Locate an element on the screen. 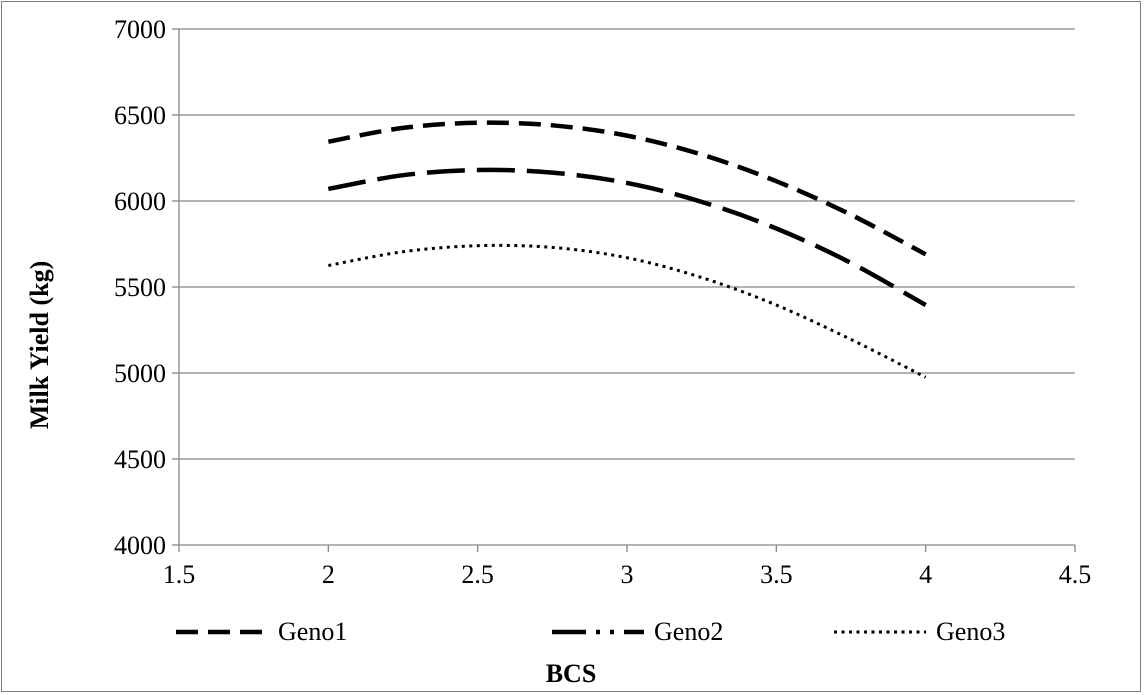 This screenshot has height=695, width=1144. series-line-geno2 is located at coordinates (627, 237).